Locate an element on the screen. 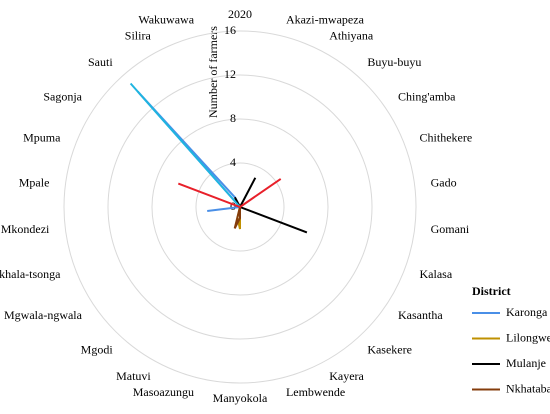 Image resolution: width=550 pixels, height=414 pixels. r-tick-label: 16 is located at coordinates (230, 30).